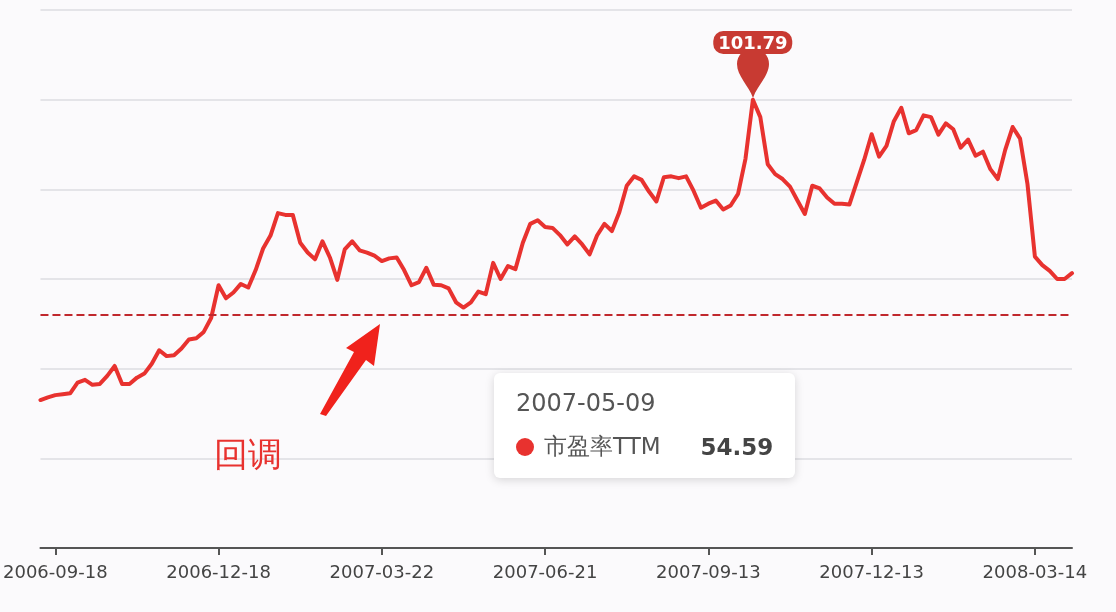  Describe the element at coordinates (871, 571) in the screenshot. I see `x-tick-label: 2007-12-13` at that location.